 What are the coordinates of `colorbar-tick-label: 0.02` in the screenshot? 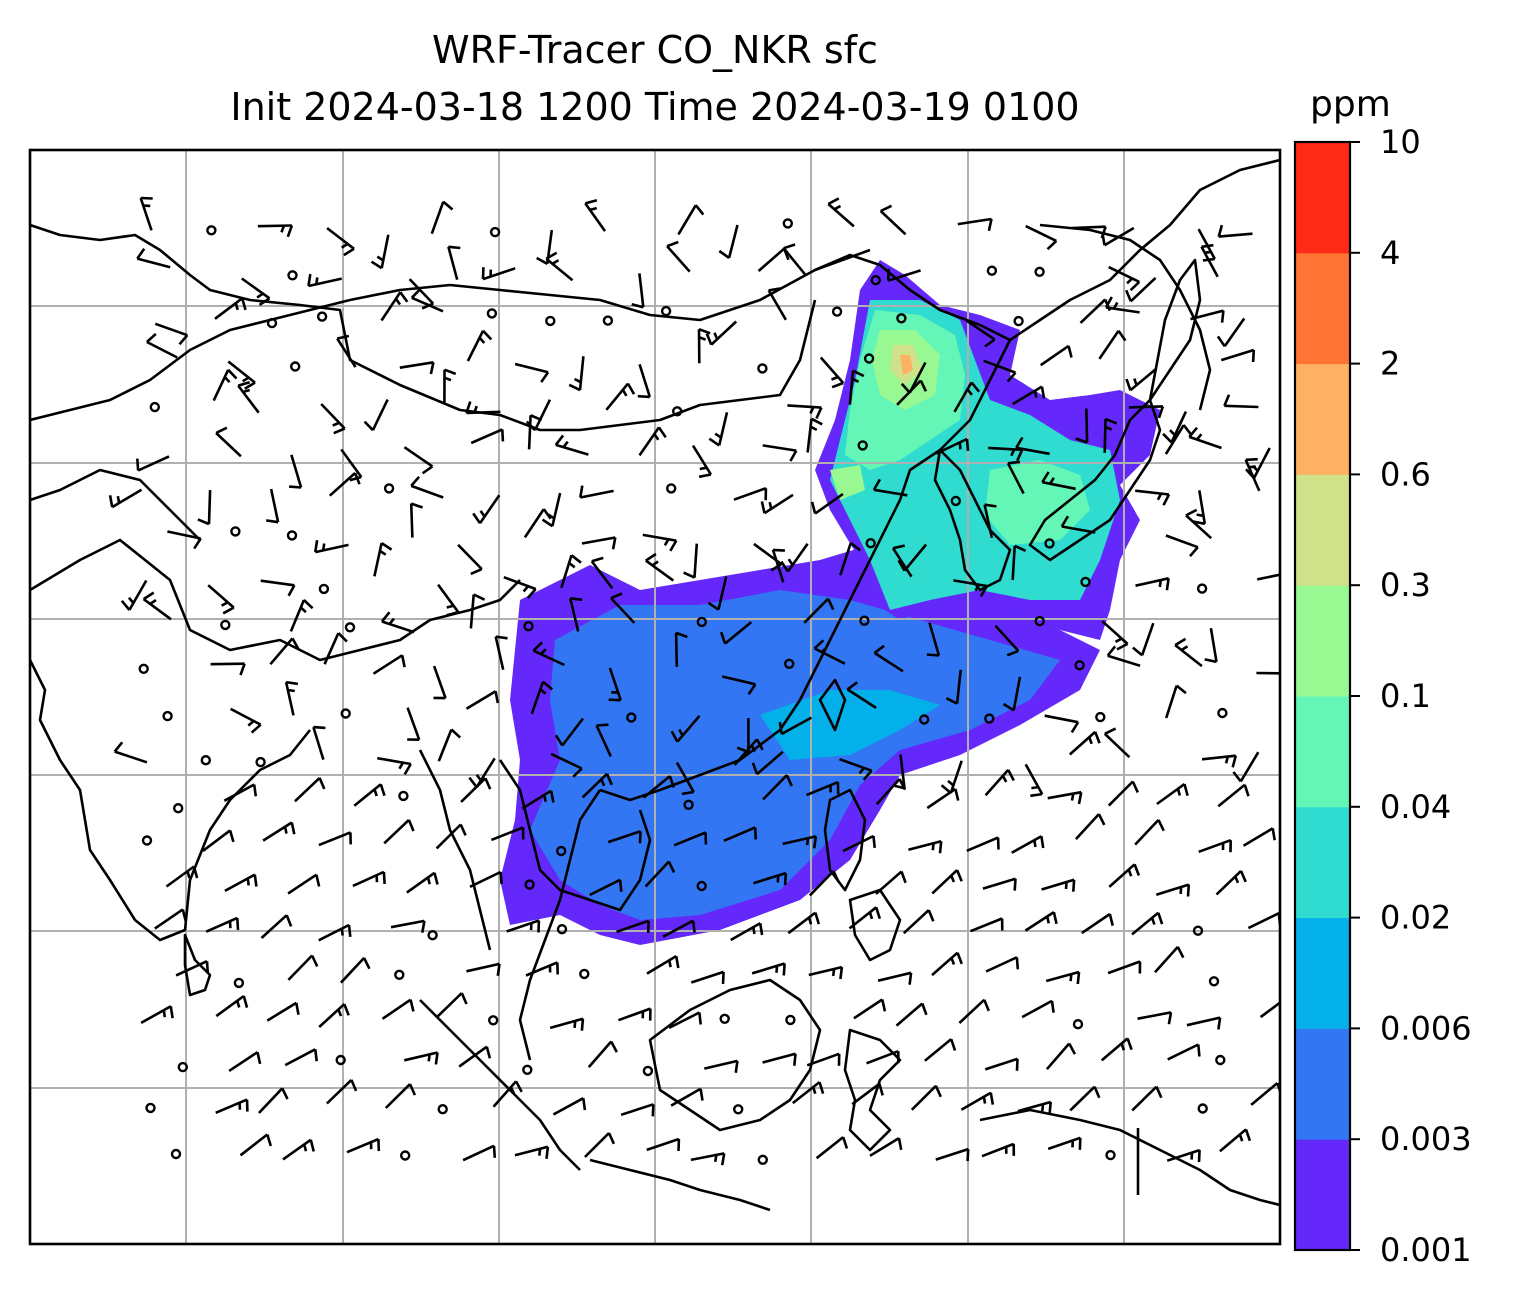 It's located at (1415, 918).